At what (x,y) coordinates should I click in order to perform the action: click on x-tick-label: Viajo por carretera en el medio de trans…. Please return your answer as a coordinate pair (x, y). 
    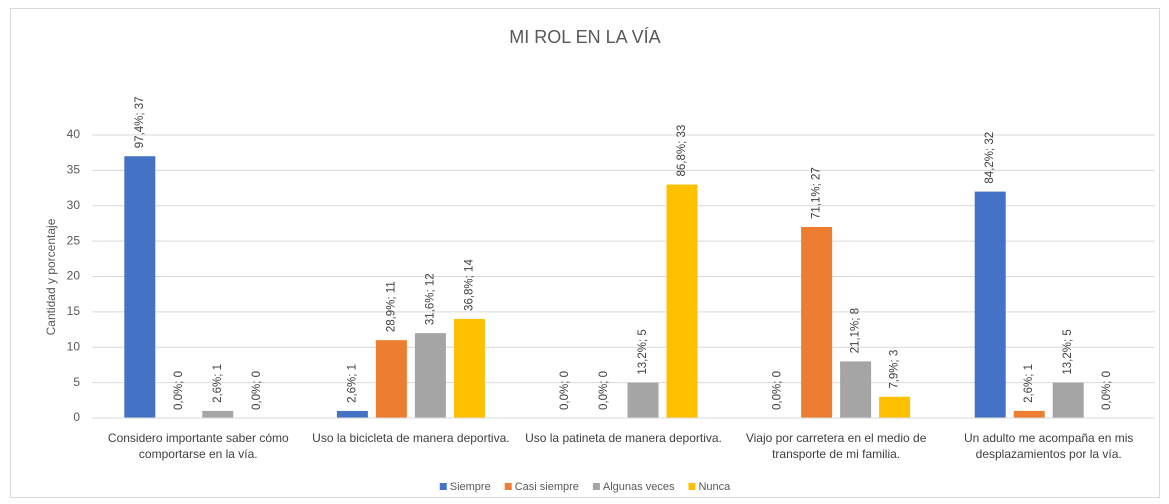
    Looking at the image, I should click on (836, 446).